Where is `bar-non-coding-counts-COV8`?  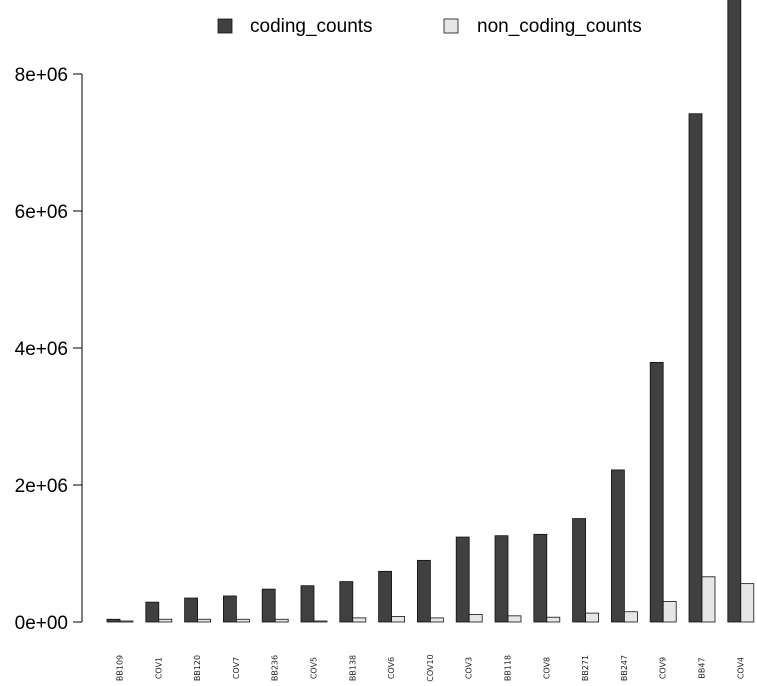
bar-non-coding-counts-COV8 is located at coordinates (553, 619).